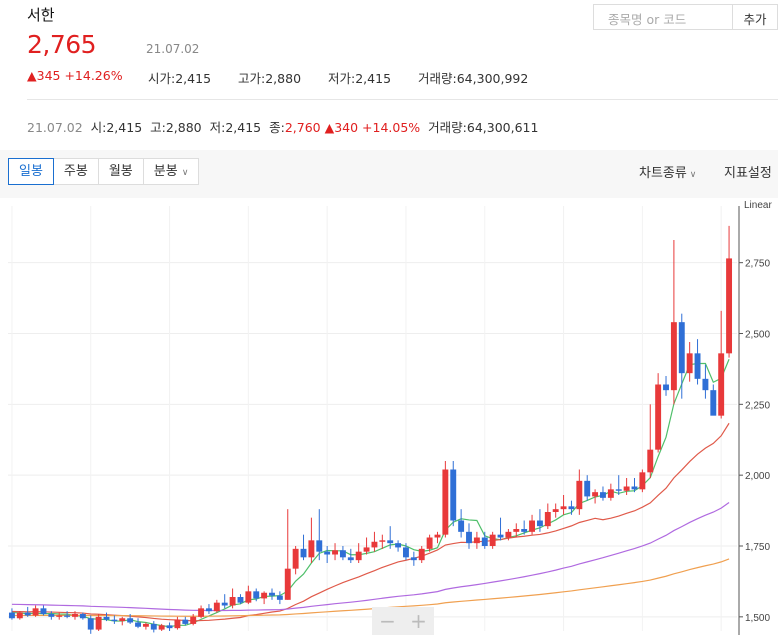 This screenshot has width=778, height=635. What do you see at coordinates (757, 476) in the screenshot?
I see `y-tick-label: 2,000` at bounding box center [757, 476].